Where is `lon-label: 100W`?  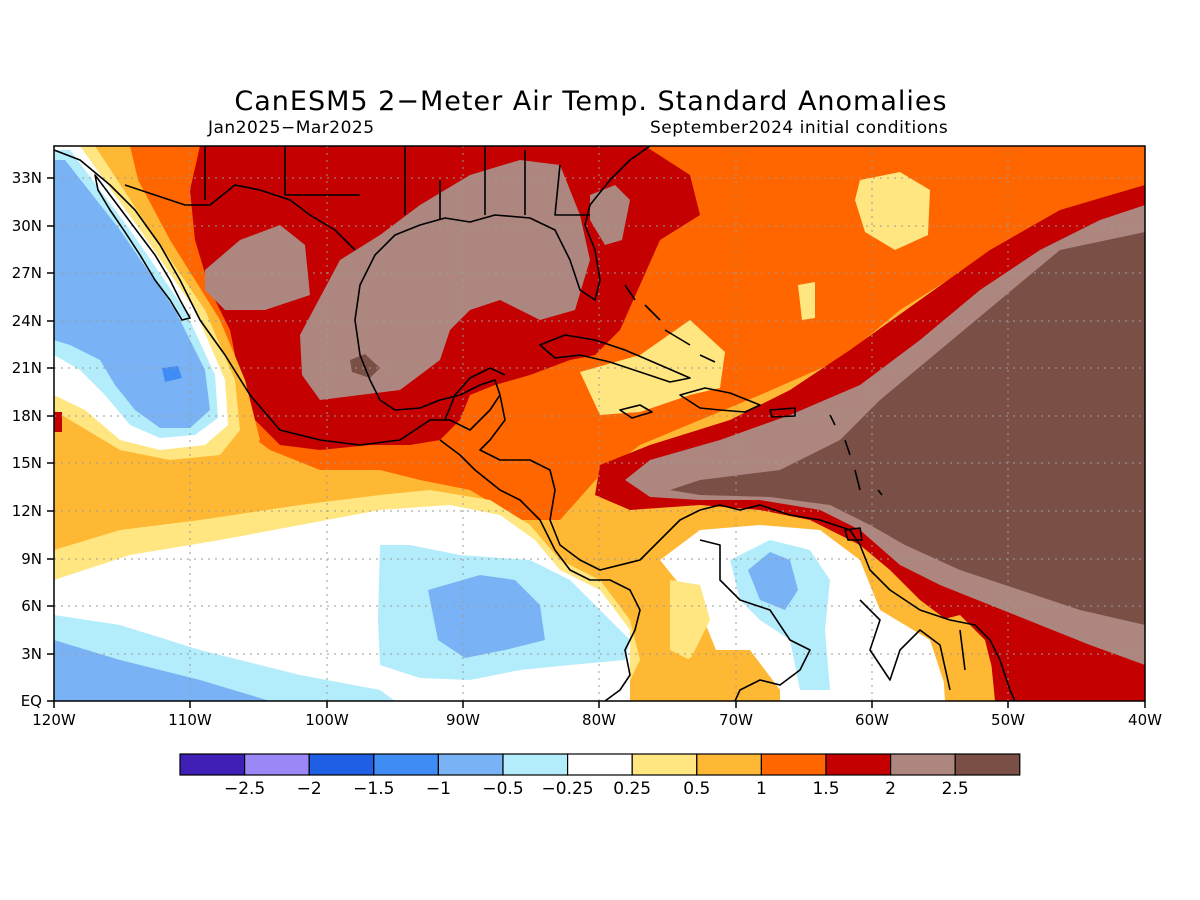 lon-label: 100W is located at coordinates (327, 720).